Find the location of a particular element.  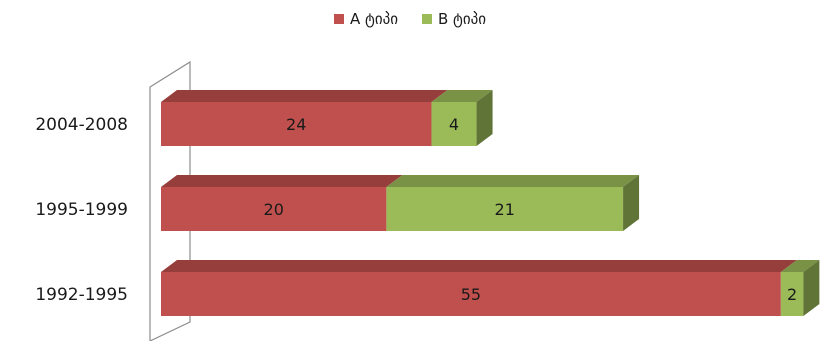

category-label: 2004-2008 is located at coordinates (81, 125).